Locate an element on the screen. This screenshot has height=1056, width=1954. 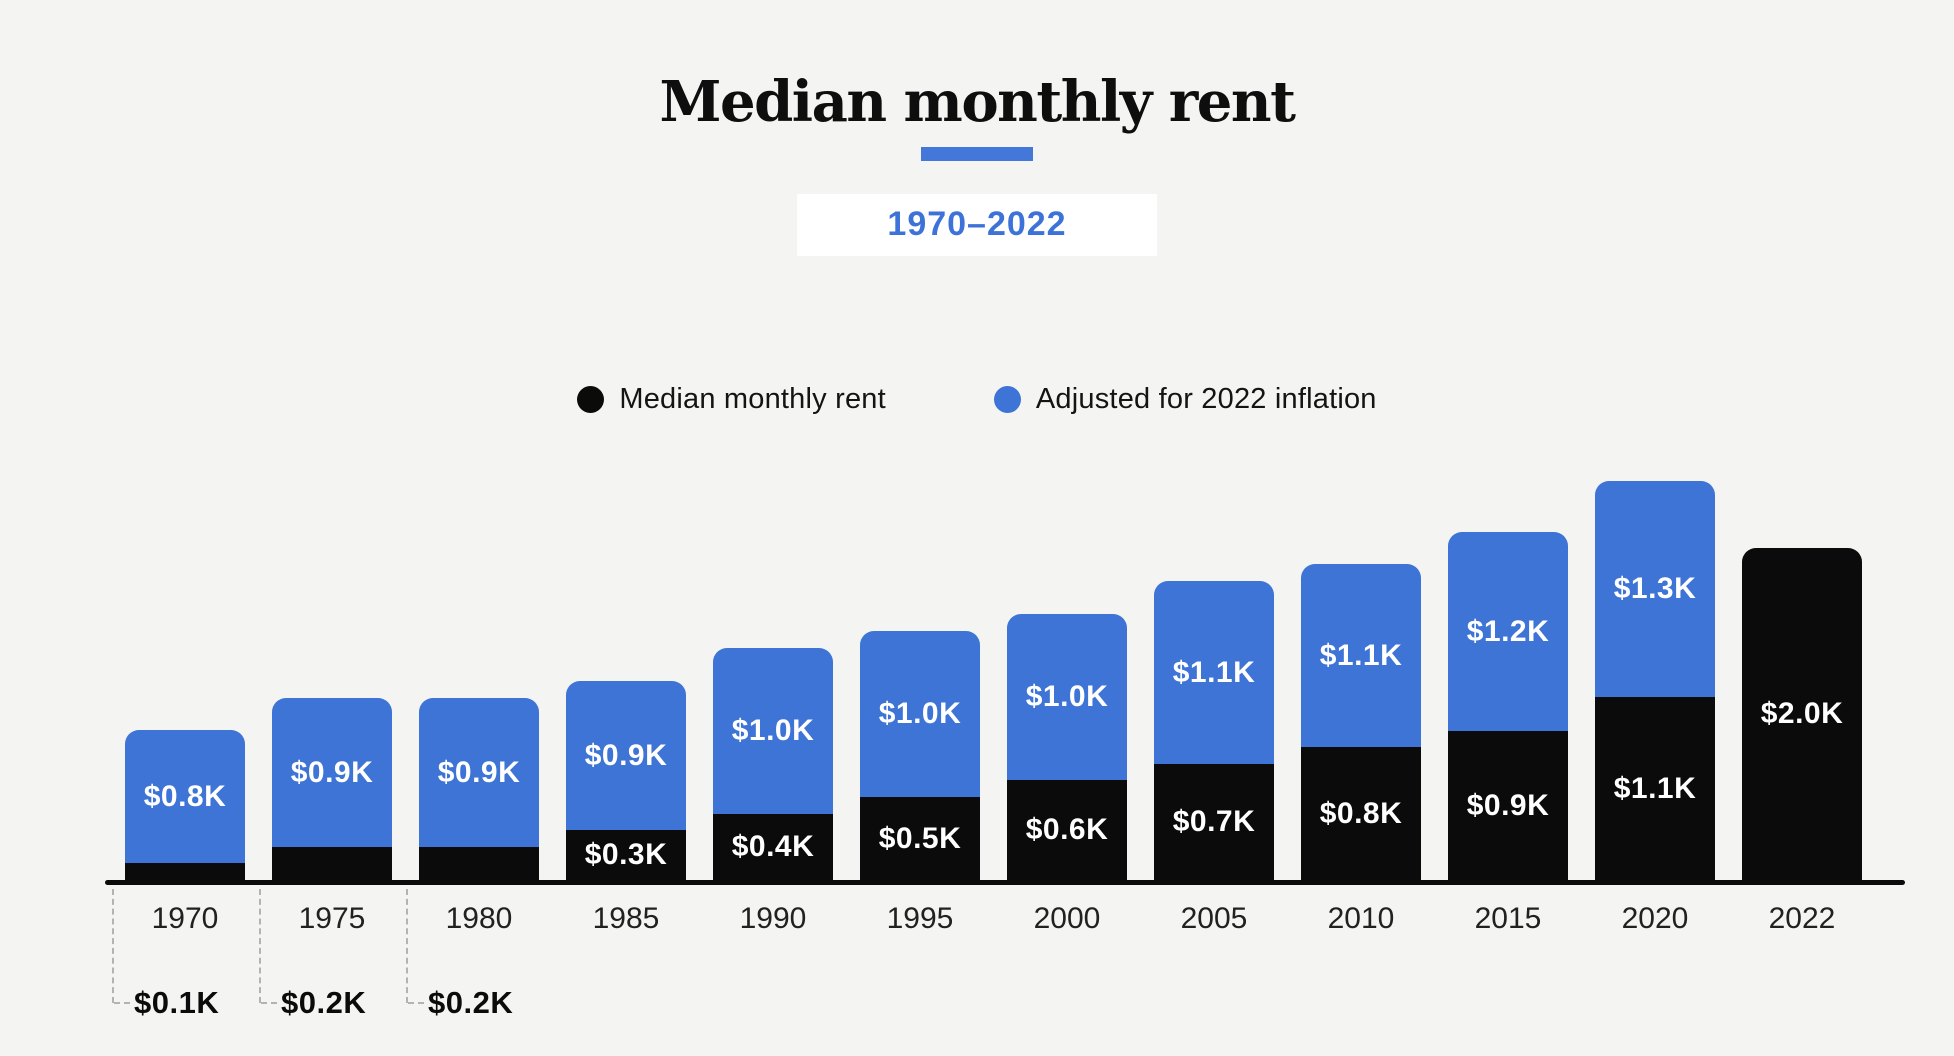
bar-segment-nominal: $0.8K is located at coordinates (1361, 813).